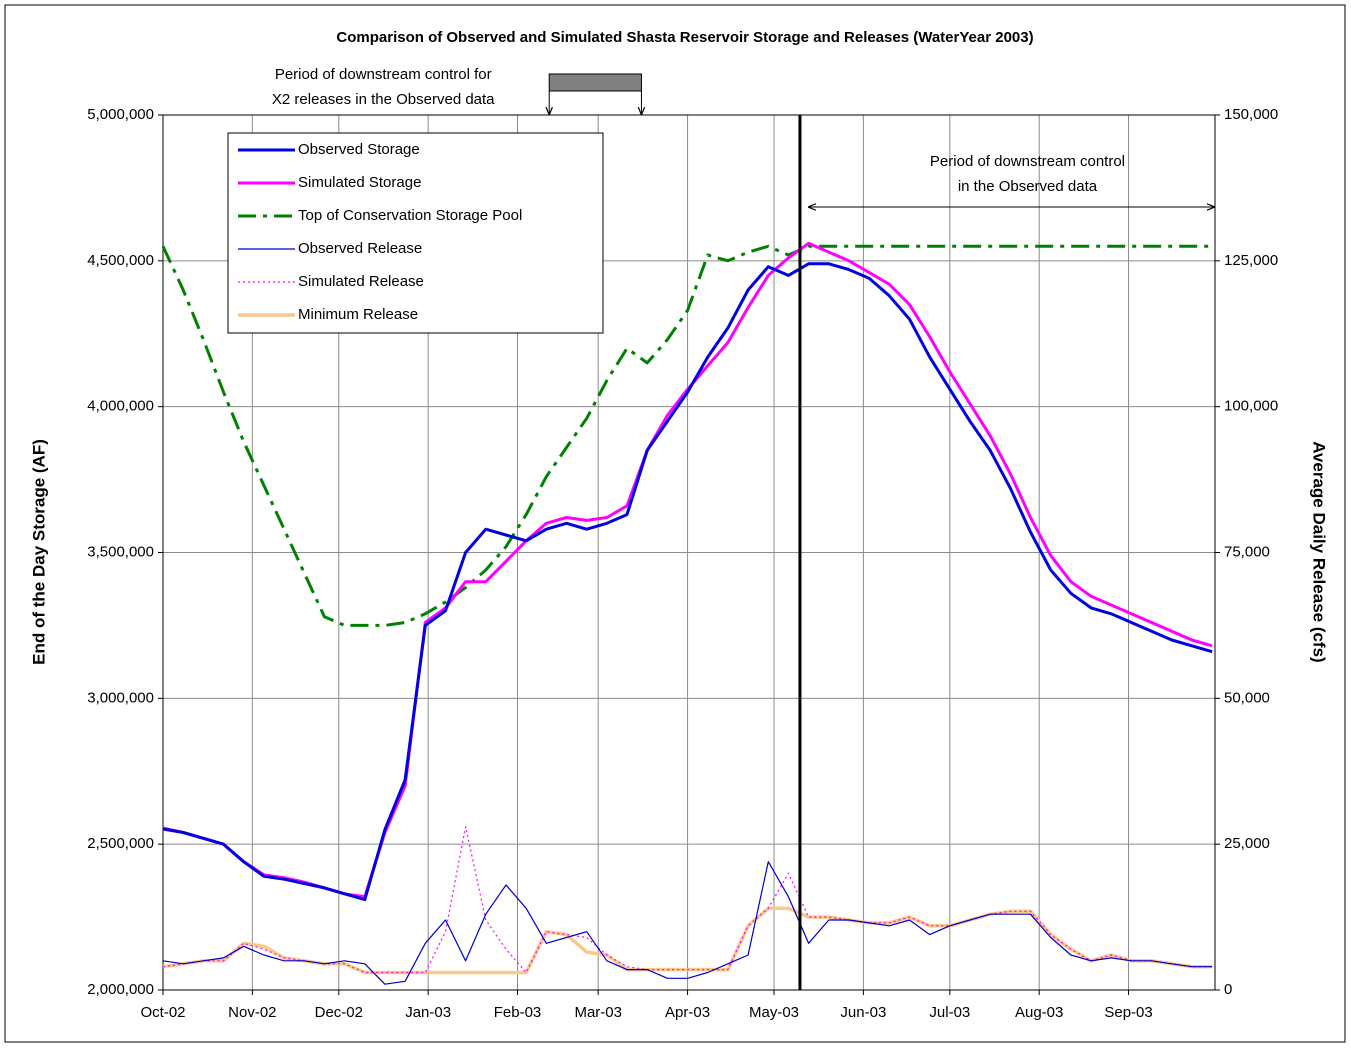 This screenshot has height=1048, width=1351. What do you see at coordinates (428, 1012) in the screenshot?
I see `x-tick-label: Jan-03` at bounding box center [428, 1012].